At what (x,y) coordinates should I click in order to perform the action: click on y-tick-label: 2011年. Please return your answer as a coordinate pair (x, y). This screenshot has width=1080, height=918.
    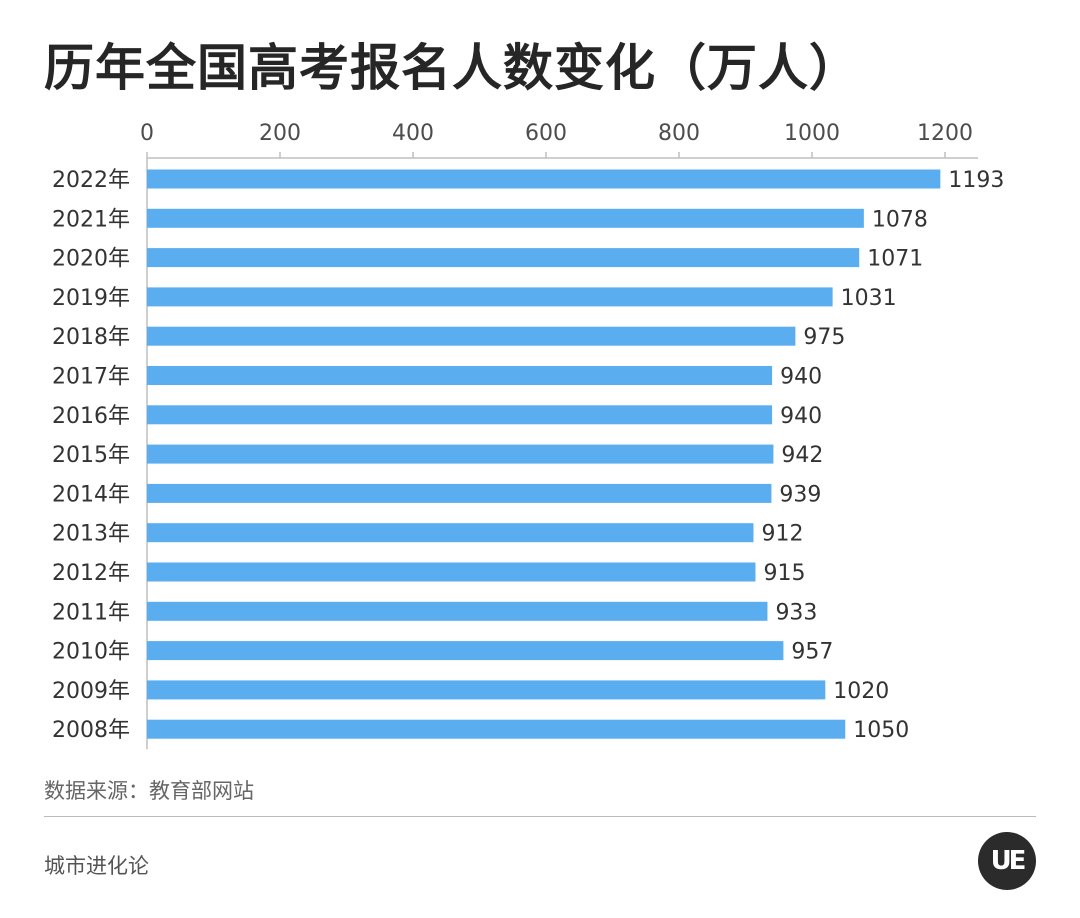
    Looking at the image, I should click on (91, 612).